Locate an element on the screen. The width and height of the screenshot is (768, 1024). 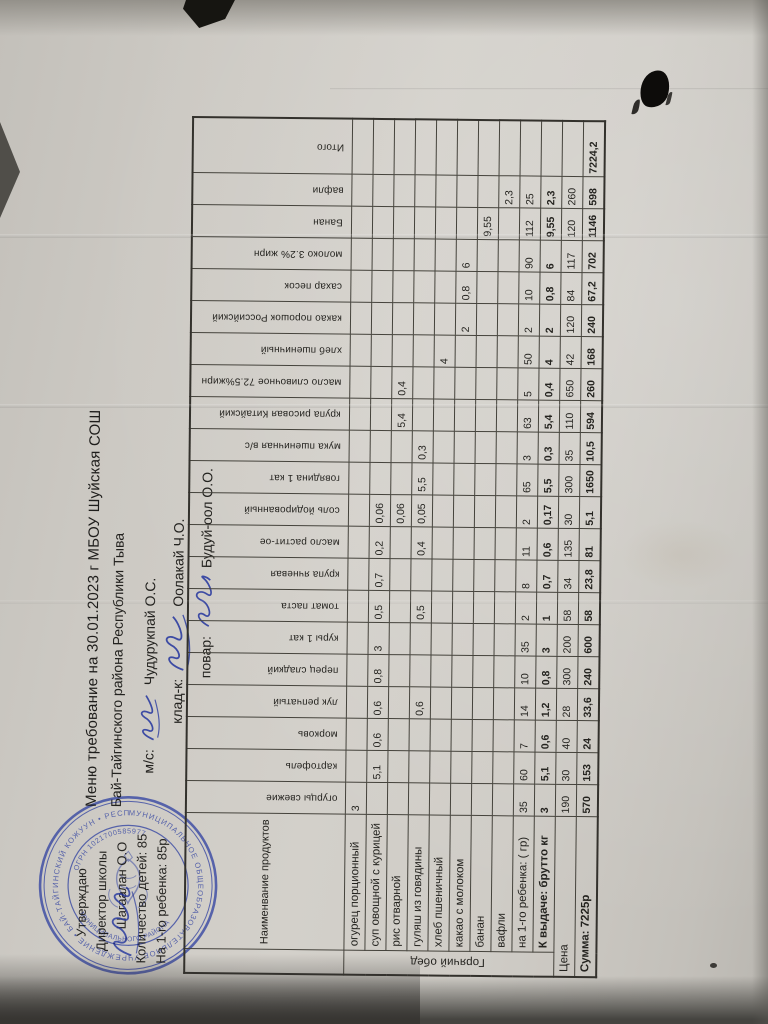
row-label: суп овощной с курицей is located at coordinates (376, 883).